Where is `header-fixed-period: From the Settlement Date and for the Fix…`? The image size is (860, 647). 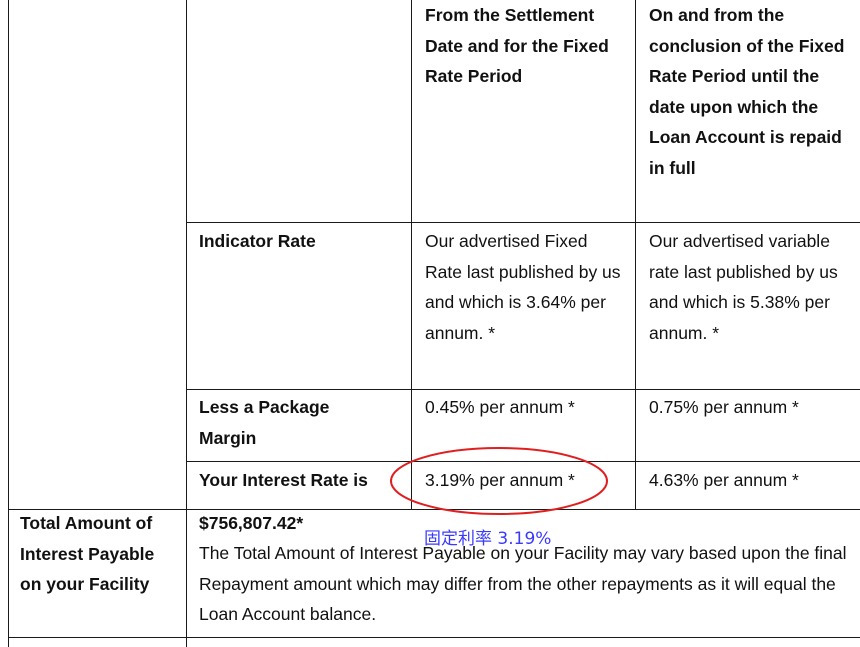 header-fixed-period: From the Settlement Date and for the Fix… is located at coordinates (517, 45).